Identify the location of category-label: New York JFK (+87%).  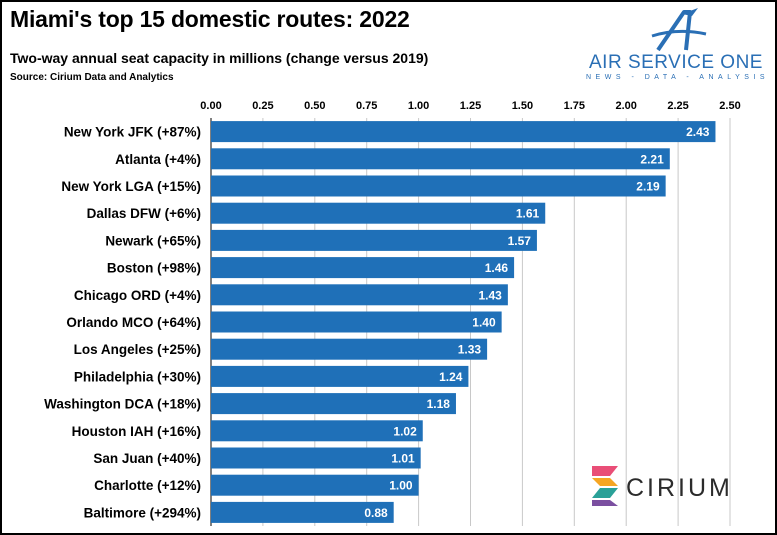
(132, 132).